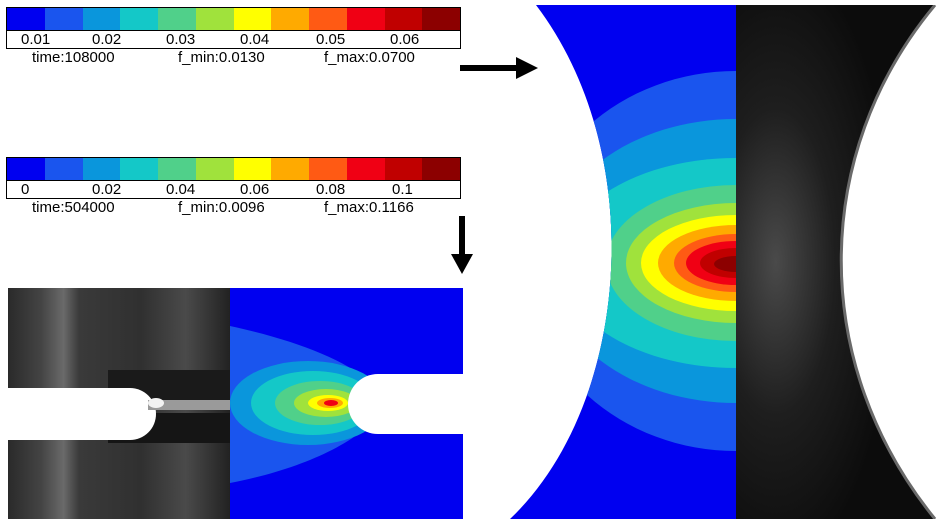 The image size is (945, 519). What do you see at coordinates (25, 189) in the screenshot?
I see `tick-label: 0` at bounding box center [25, 189].